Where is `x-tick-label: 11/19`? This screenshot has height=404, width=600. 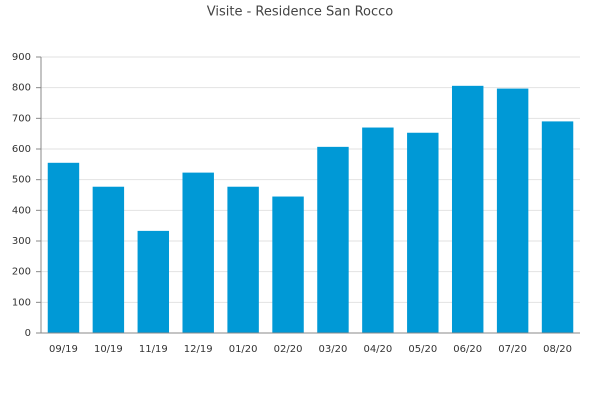 x-tick-label: 11/19 is located at coordinates (153, 349).